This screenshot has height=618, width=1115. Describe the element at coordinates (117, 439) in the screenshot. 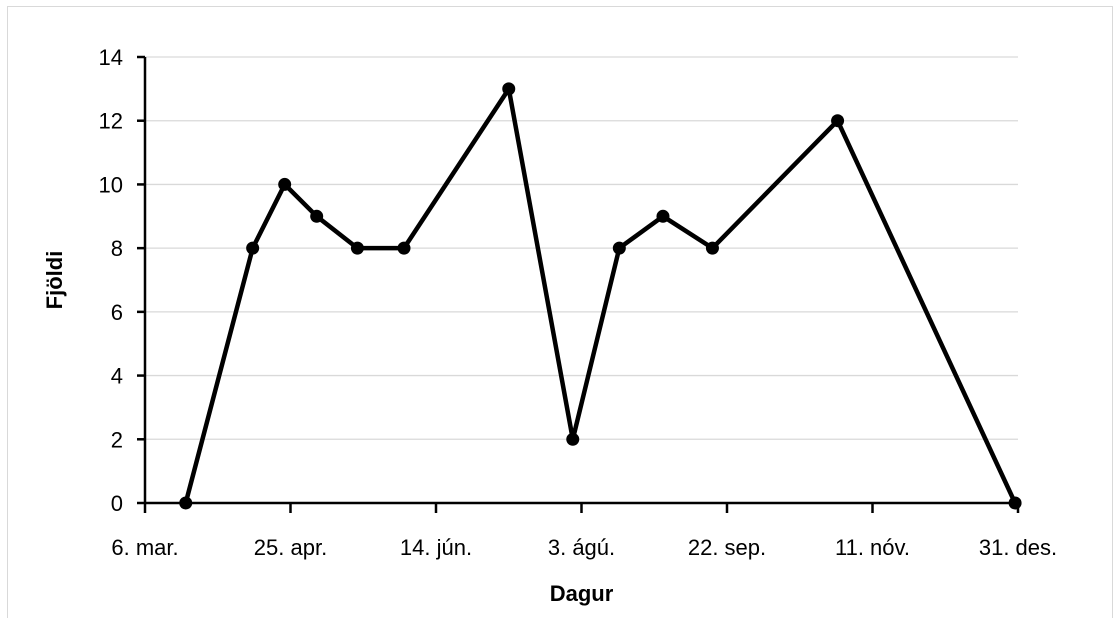

I see `y-tick-label: 2` at that location.